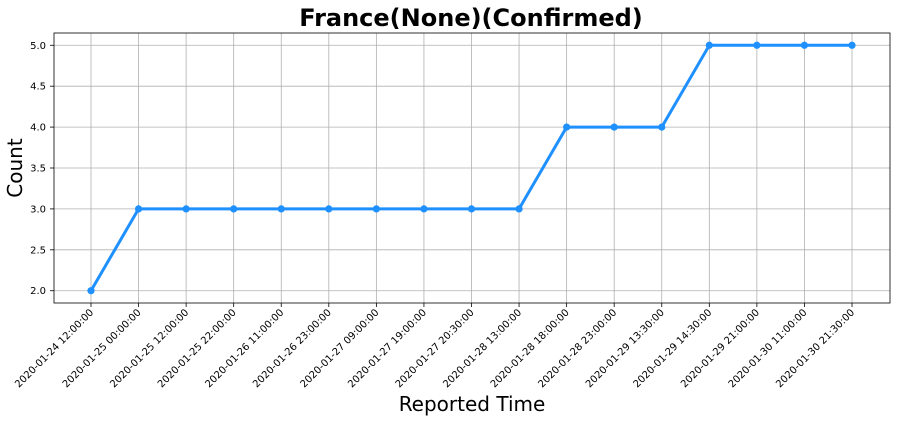 This screenshot has width=900, height=422. What do you see at coordinates (38, 128) in the screenshot?
I see `y-tick-label: 4.0` at bounding box center [38, 128].